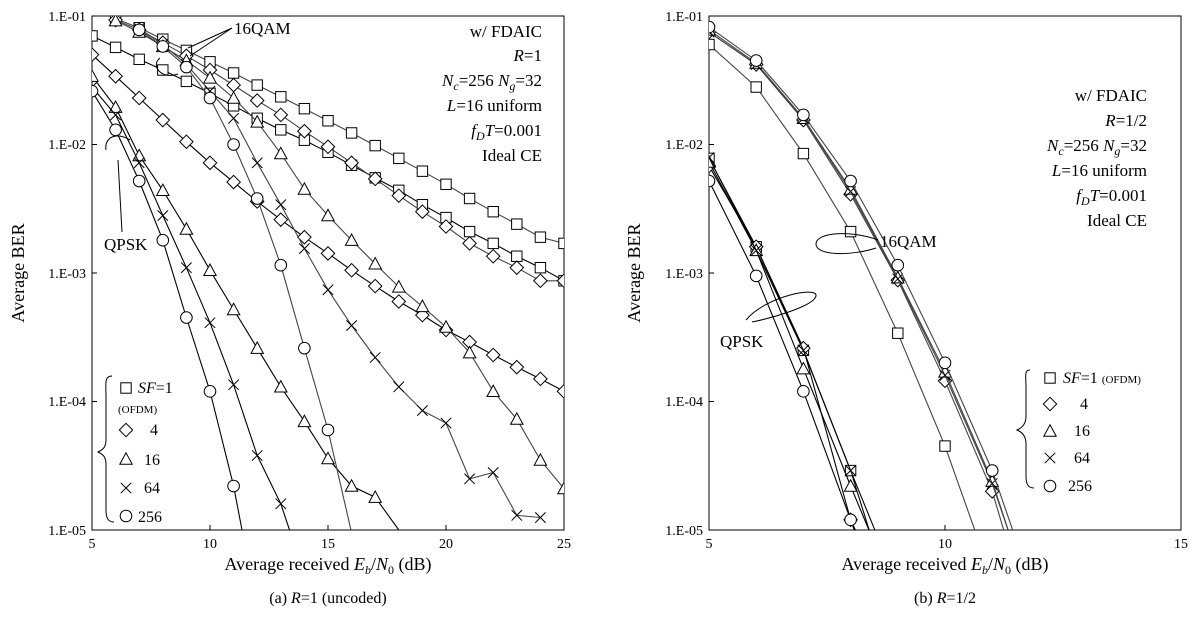  I want to click on series-qpsk-sf16, so click(789, 342).